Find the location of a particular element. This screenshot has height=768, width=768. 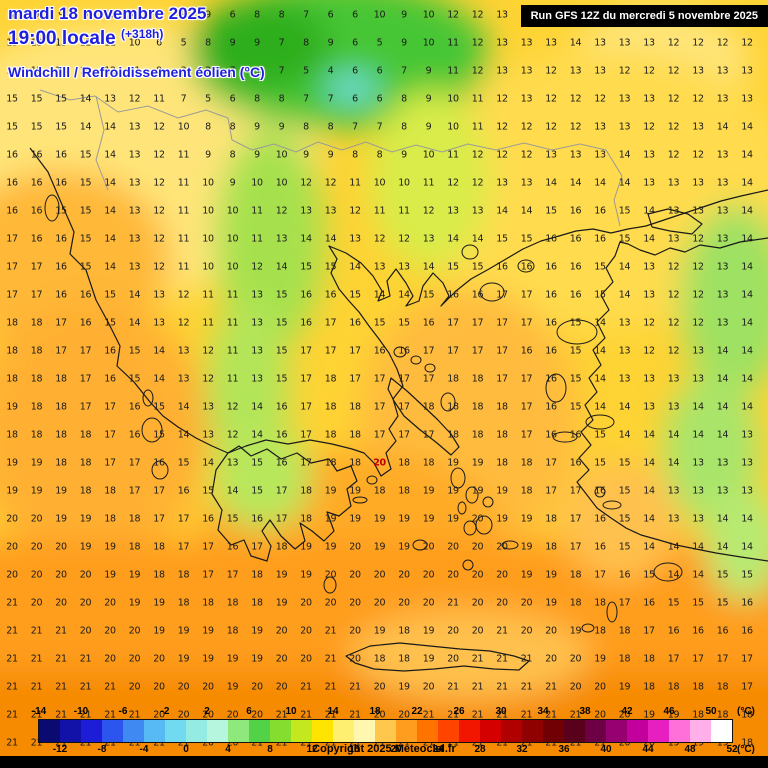

scale-tick-label: 12 is located at coordinates (312, 749).